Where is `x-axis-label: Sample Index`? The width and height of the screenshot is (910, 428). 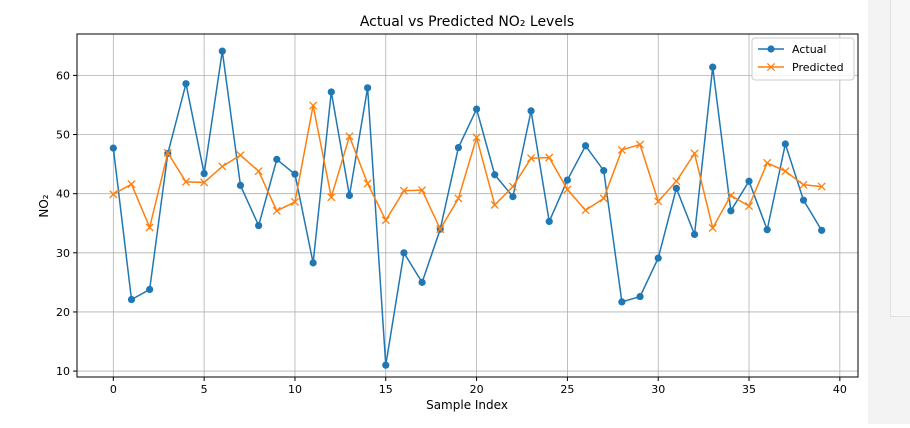
x-axis-label: Sample Index is located at coordinates (467, 405).